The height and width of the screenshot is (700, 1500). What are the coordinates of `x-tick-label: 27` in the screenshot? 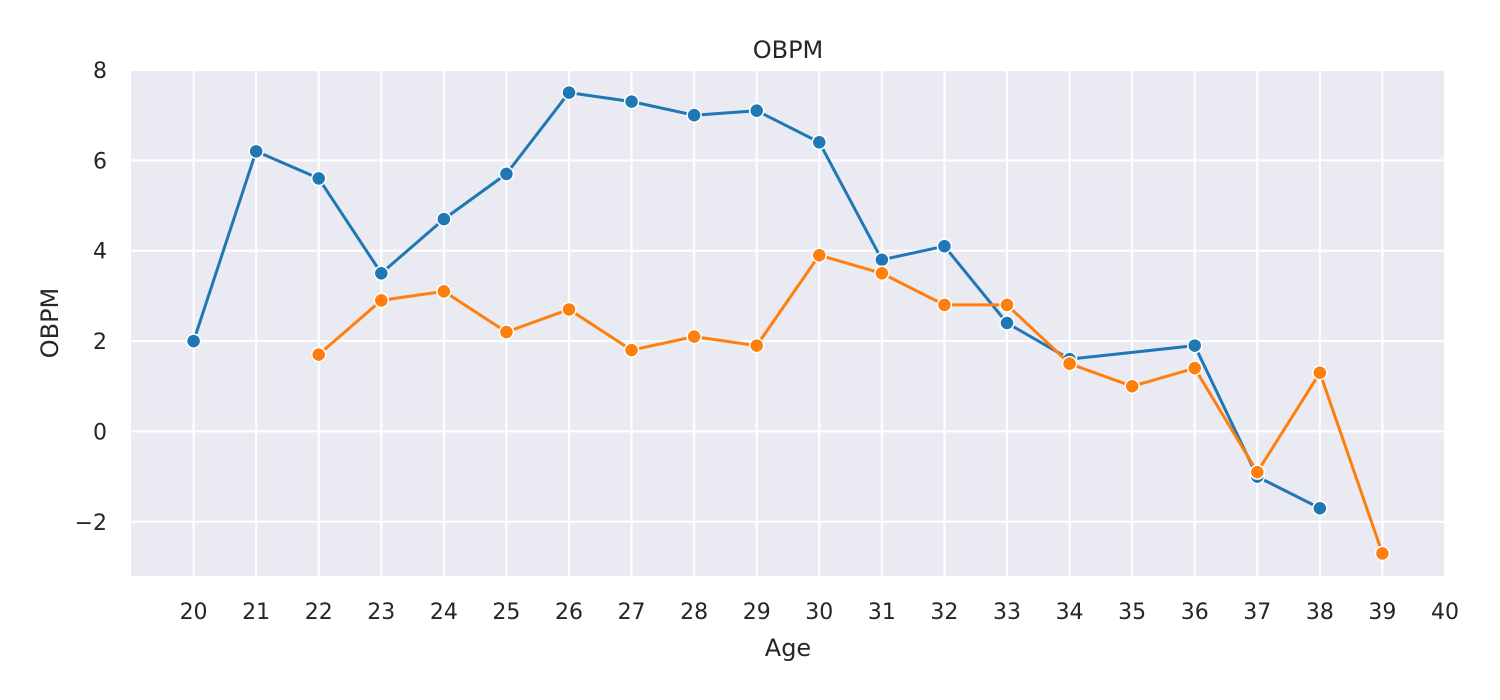 It's located at (632, 612).